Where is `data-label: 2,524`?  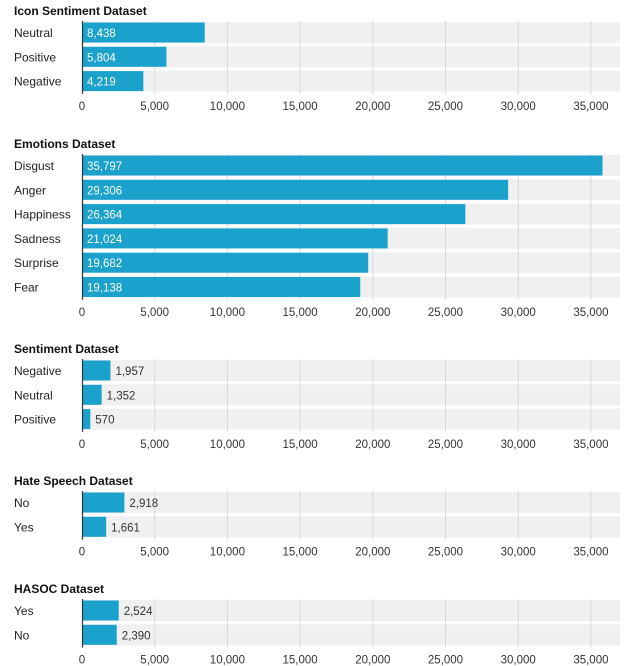 data-label: 2,524 is located at coordinates (138, 612).